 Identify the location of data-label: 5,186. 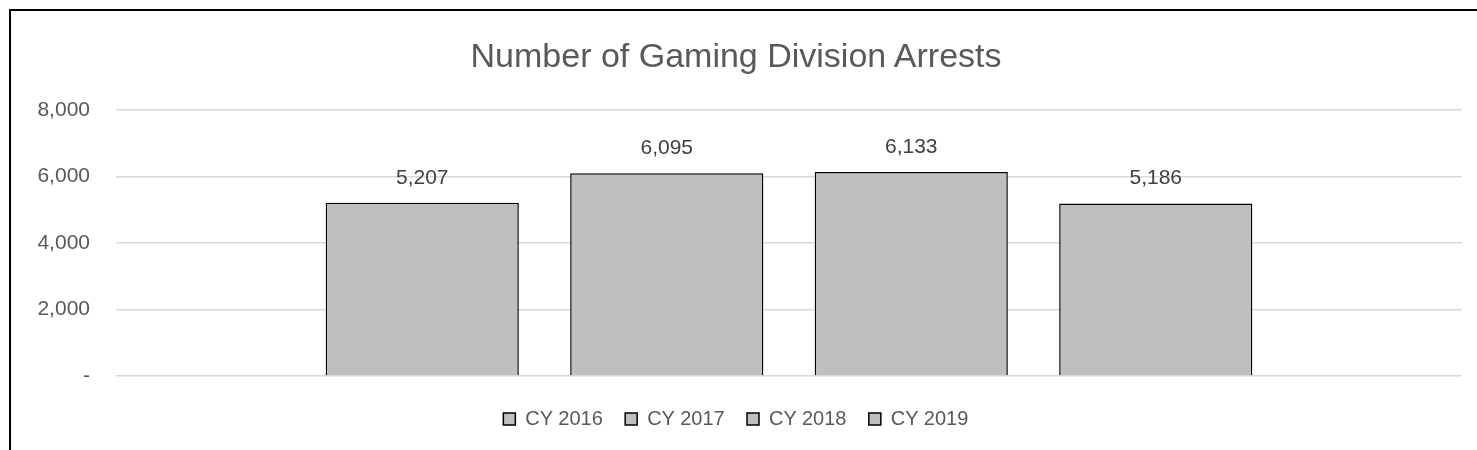
(1156, 177).